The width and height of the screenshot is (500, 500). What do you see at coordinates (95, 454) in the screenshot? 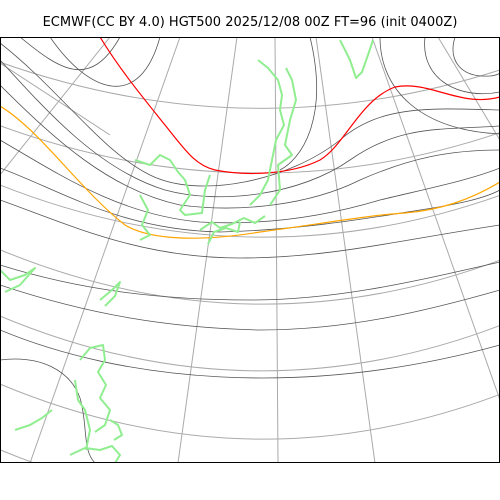
I see `coastline-mindanao` at bounding box center [95, 454].